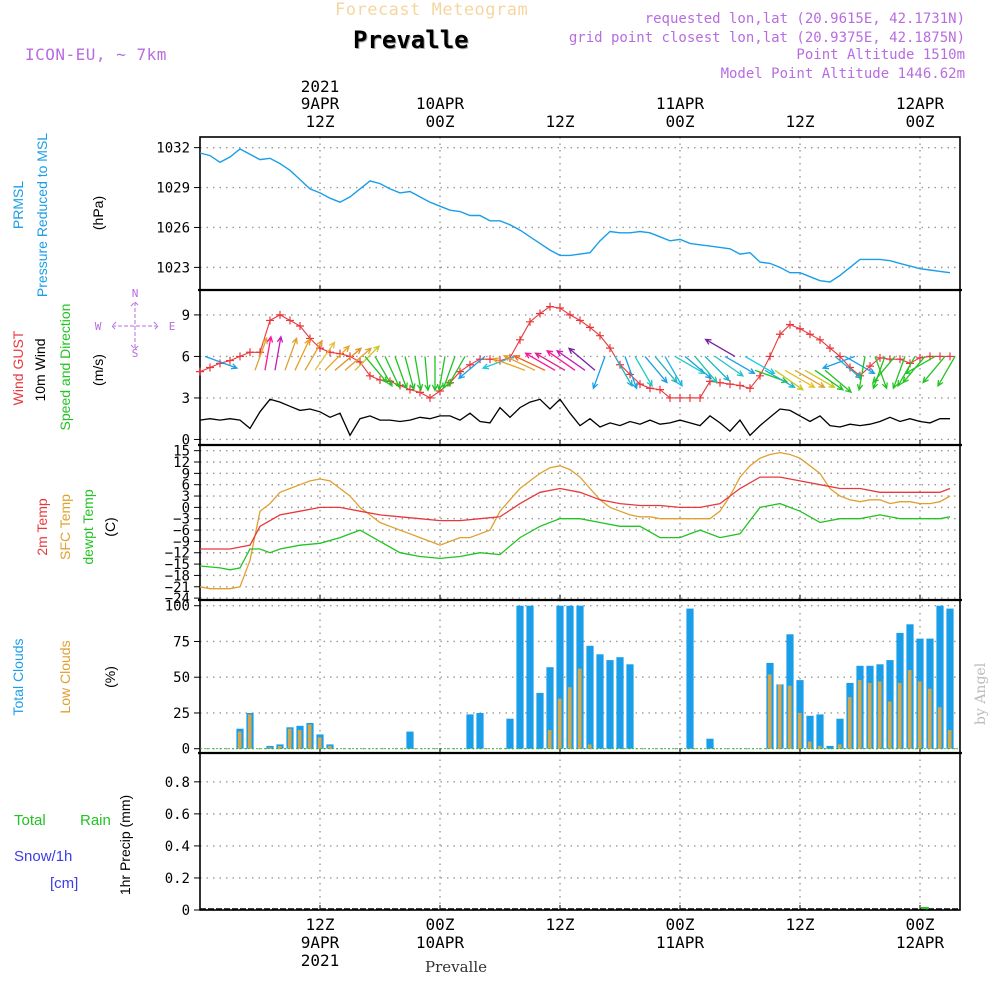 This screenshot has width=1000, height=1000. I want to click on compass-e: E, so click(172, 326).